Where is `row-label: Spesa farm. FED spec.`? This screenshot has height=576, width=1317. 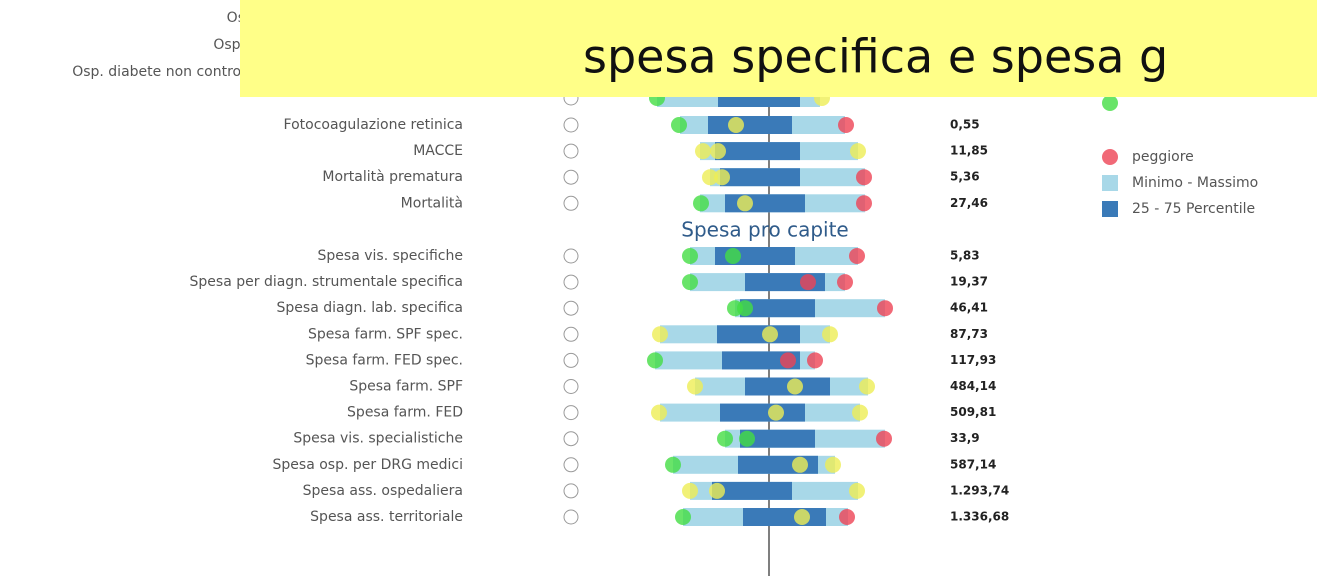
row-label: Spesa farm. FED spec. is located at coordinates (384, 360).